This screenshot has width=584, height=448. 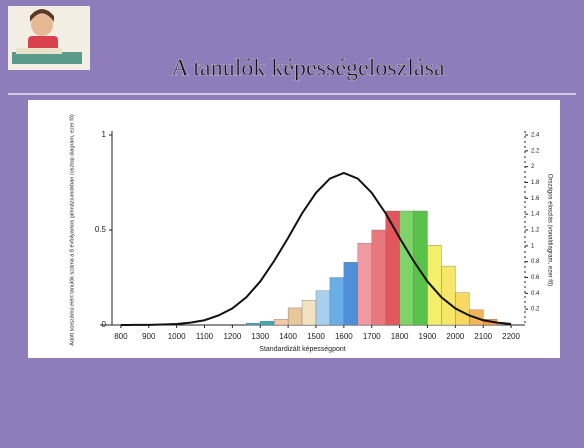 What do you see at coordinates (308, 69) in the screenshot?
I see `slide-title: A tanulók képességeloszlása` at bounding box center [308, 69].